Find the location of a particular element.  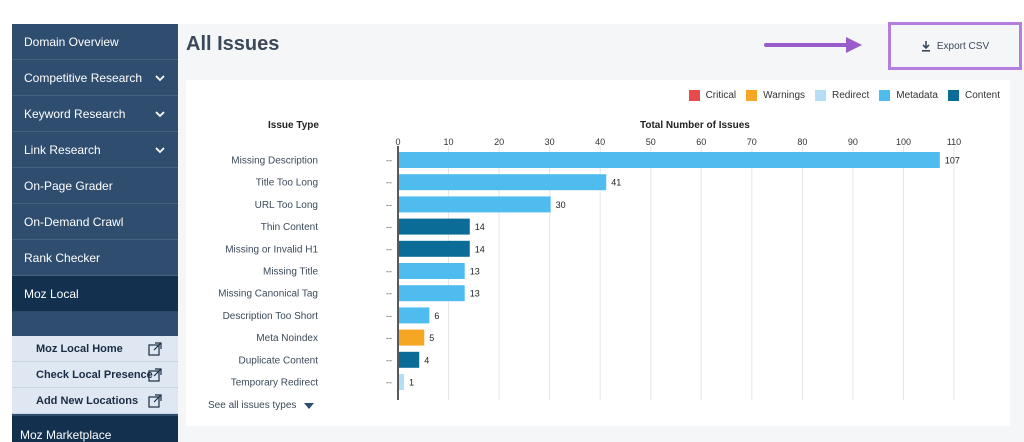

see-all-issues-link: See all issues types is located at coordinates (261, 405).